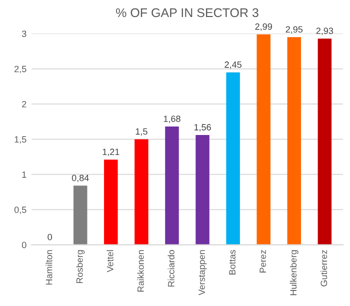 Image resolution: width=350 pixels, height=306 pixels. Describe the element at coordinates (263, 27) in the screenshot. I see `data-label: 2,99` at that location.